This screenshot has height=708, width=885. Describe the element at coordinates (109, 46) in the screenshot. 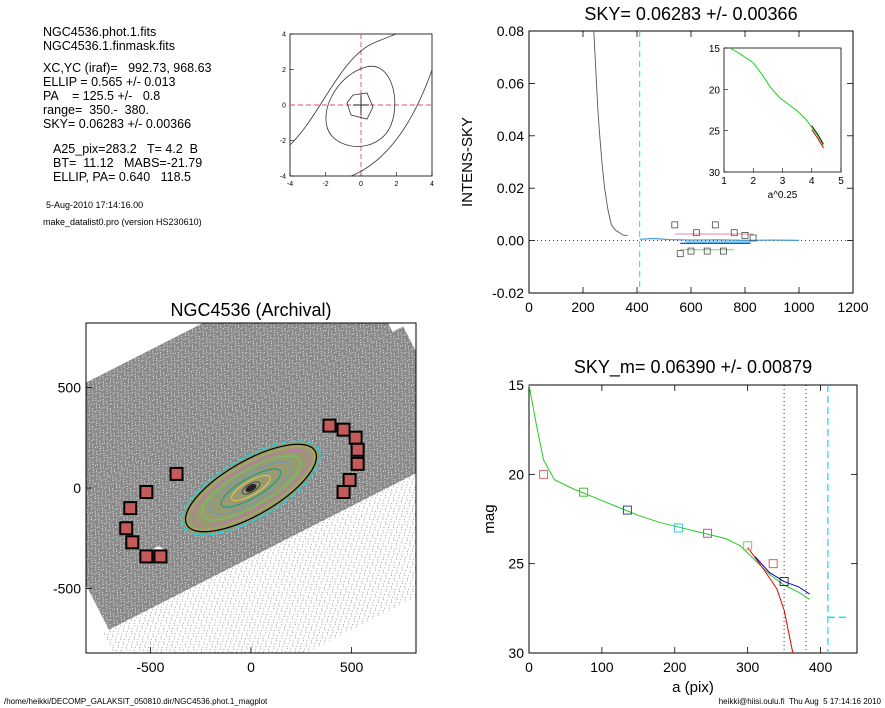

I see `mask-file-label: NGC4536.1.finmask.fits` at that location.